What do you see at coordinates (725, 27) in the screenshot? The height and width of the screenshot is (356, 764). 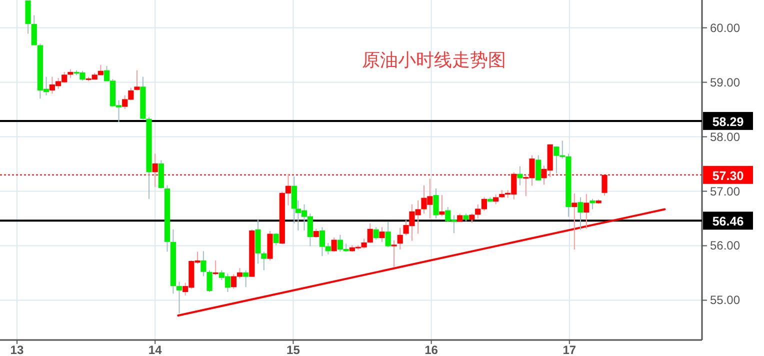 I see `y-tick-label: 60.00` at bounding box center [725, 27].